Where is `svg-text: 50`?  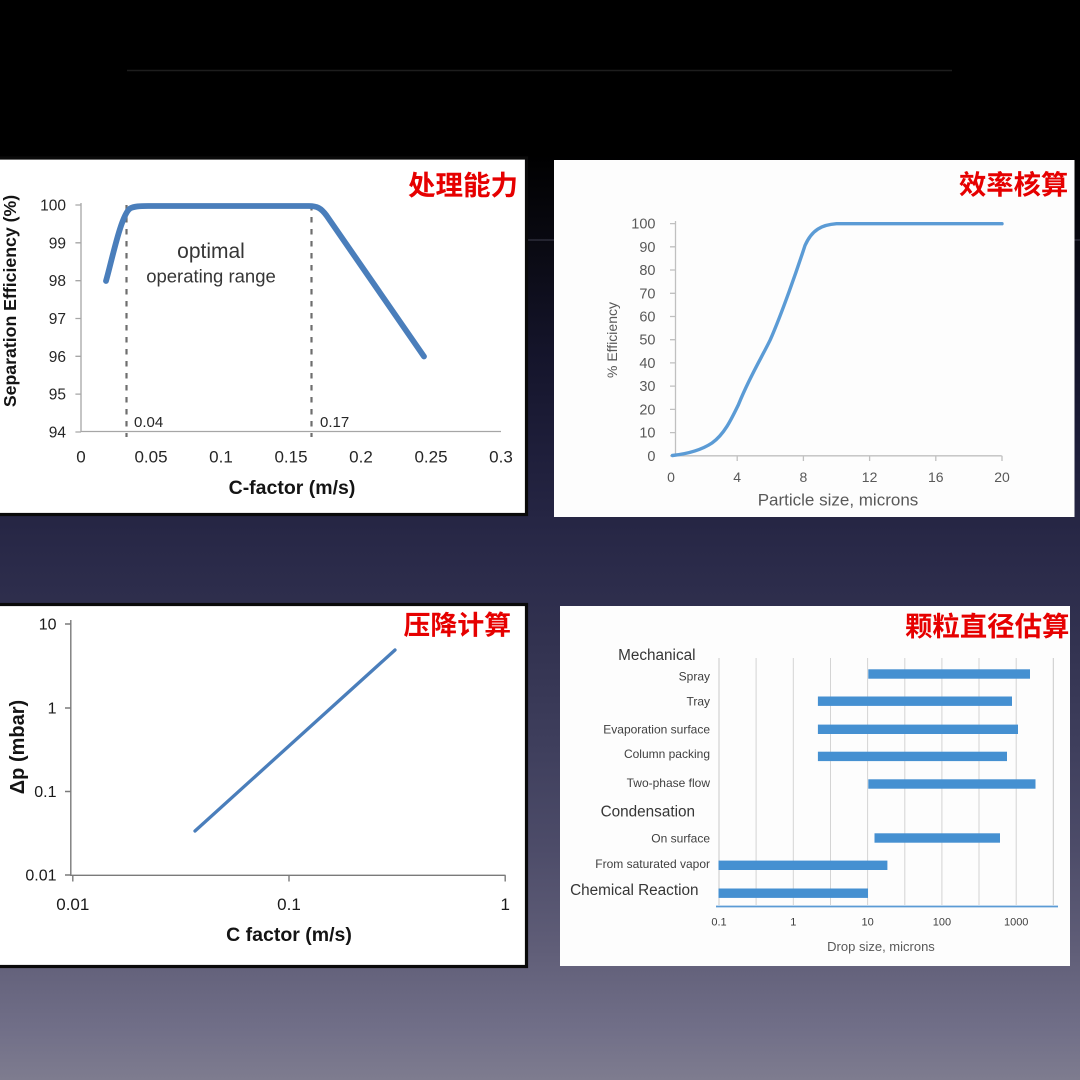 svg-text: 50 is located at coordinates (647, 341).